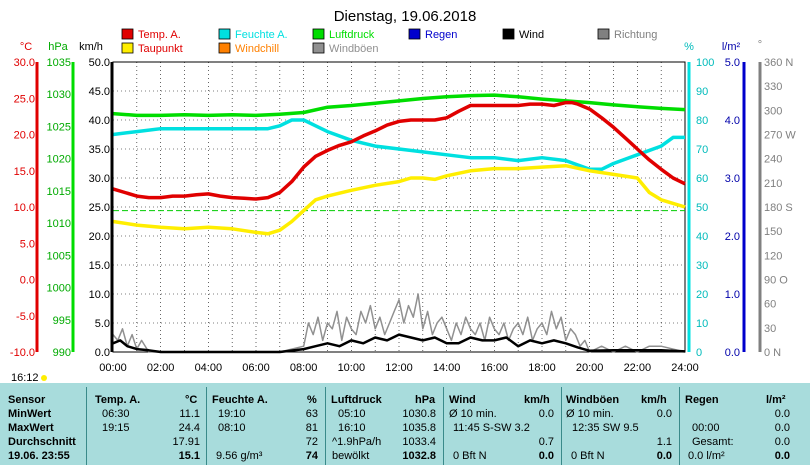 The image size is (810, 465). I want to click on direction-axis-tick-label: 210, so click(773, 184).